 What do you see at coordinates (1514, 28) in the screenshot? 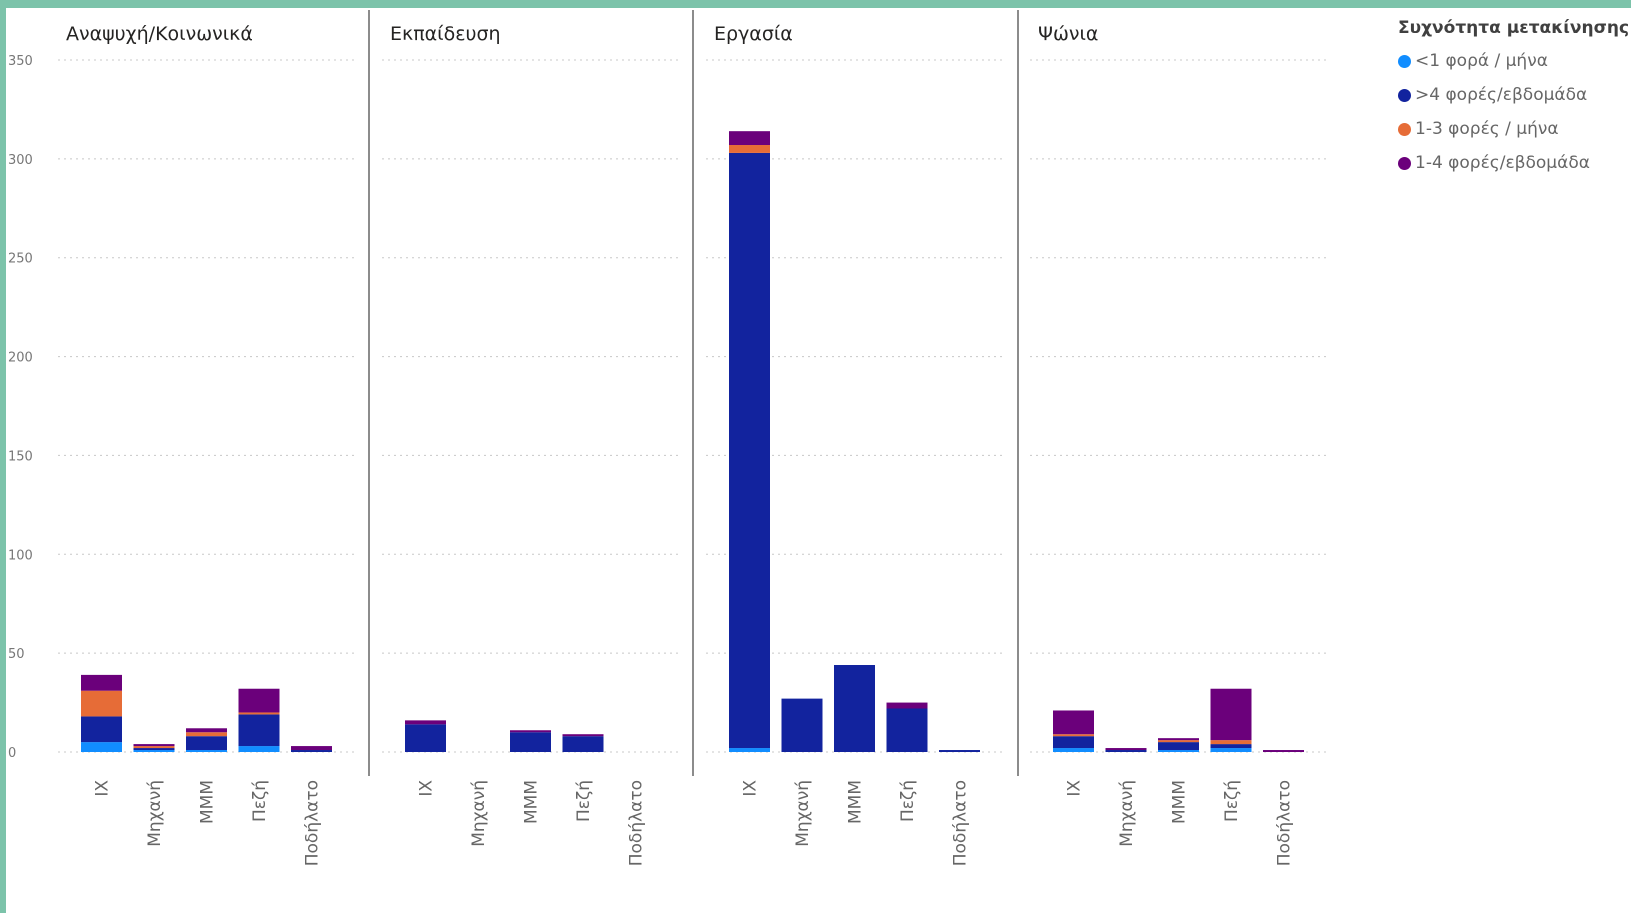
I see `legend-title: Συχνότητα μετακίνησης` at bounding box center [1514, 28].